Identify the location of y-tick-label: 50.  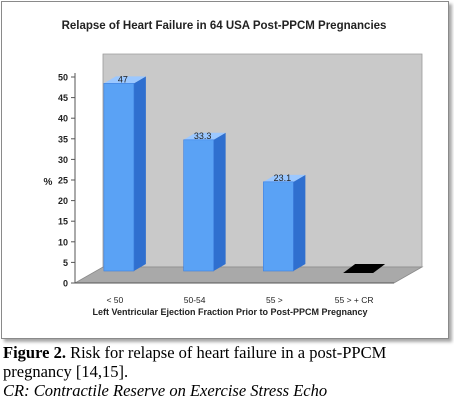
(63, 78).